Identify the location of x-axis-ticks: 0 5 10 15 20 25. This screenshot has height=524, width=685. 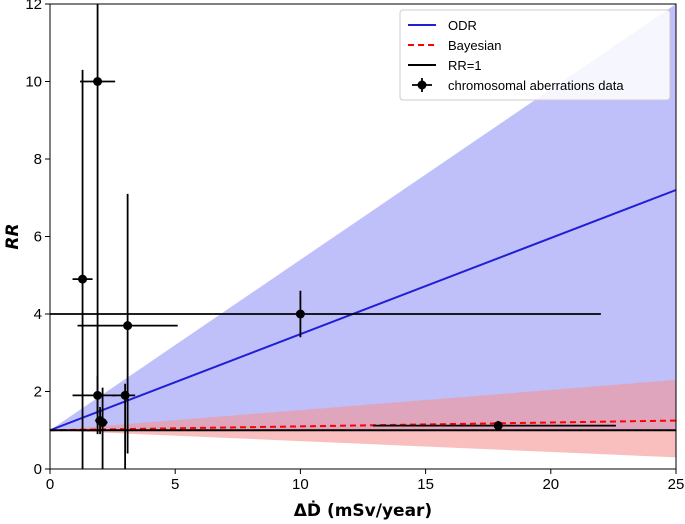
(365, 481).